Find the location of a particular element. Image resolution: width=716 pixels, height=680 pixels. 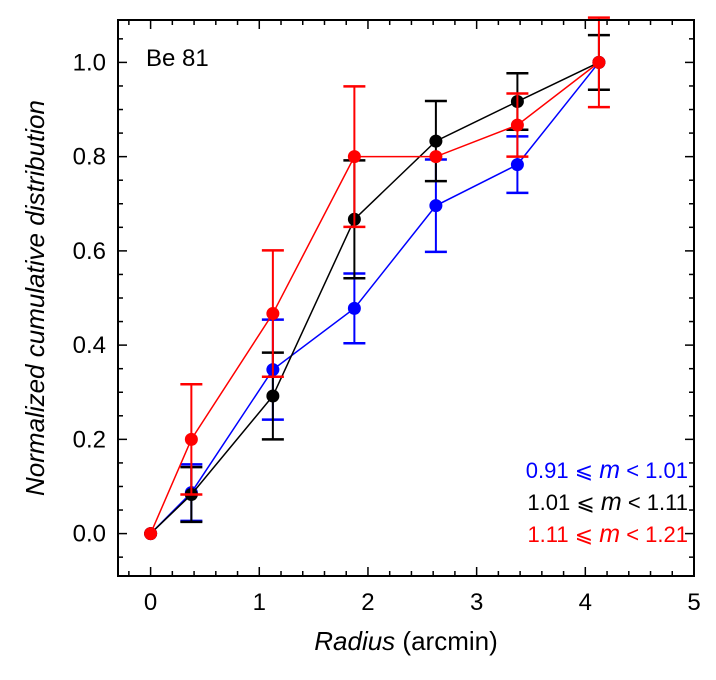

x-tick-label: 2 is located at coordinates (367, 602).